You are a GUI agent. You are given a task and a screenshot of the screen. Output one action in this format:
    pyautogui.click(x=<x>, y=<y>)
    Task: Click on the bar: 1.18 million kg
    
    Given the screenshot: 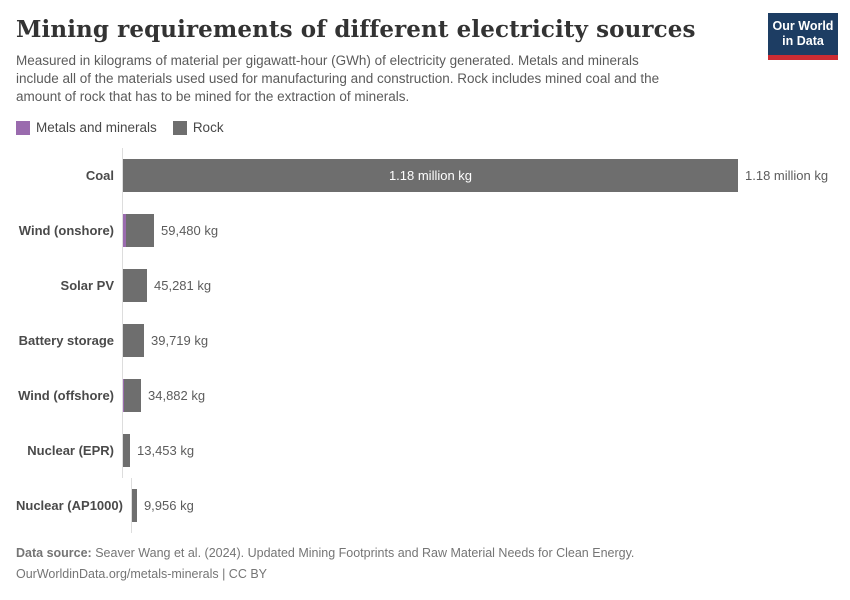 What is the action you would take?
    pyautogui.click(x=430, y=175)
    